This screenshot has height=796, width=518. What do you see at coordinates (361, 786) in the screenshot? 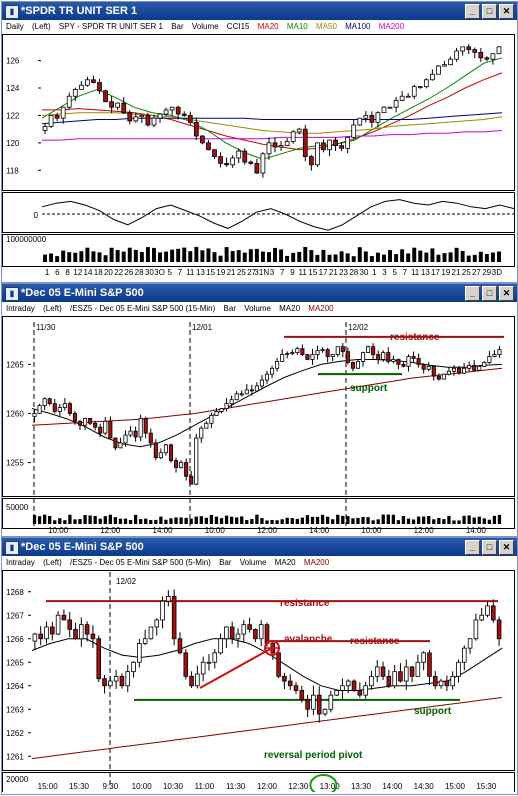
I see `x-tick-label: 13:30` at bounding box center [361, 786].